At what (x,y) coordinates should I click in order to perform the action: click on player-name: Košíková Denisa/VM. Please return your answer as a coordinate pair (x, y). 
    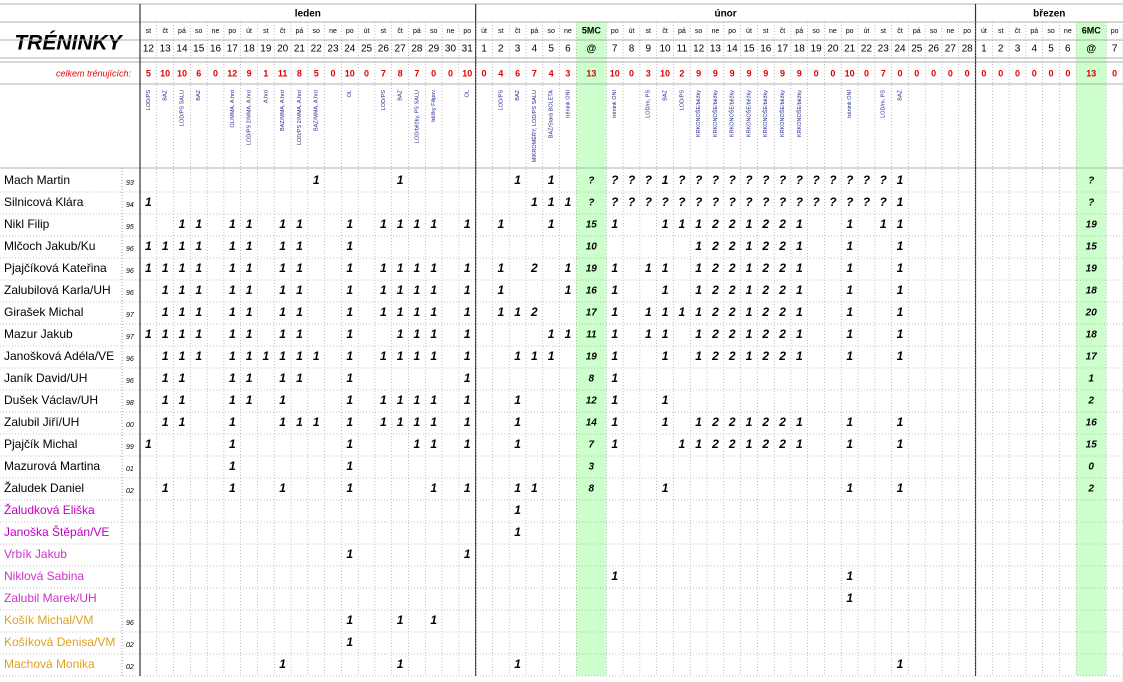
    Looking at the image, I should click on (59, 642).